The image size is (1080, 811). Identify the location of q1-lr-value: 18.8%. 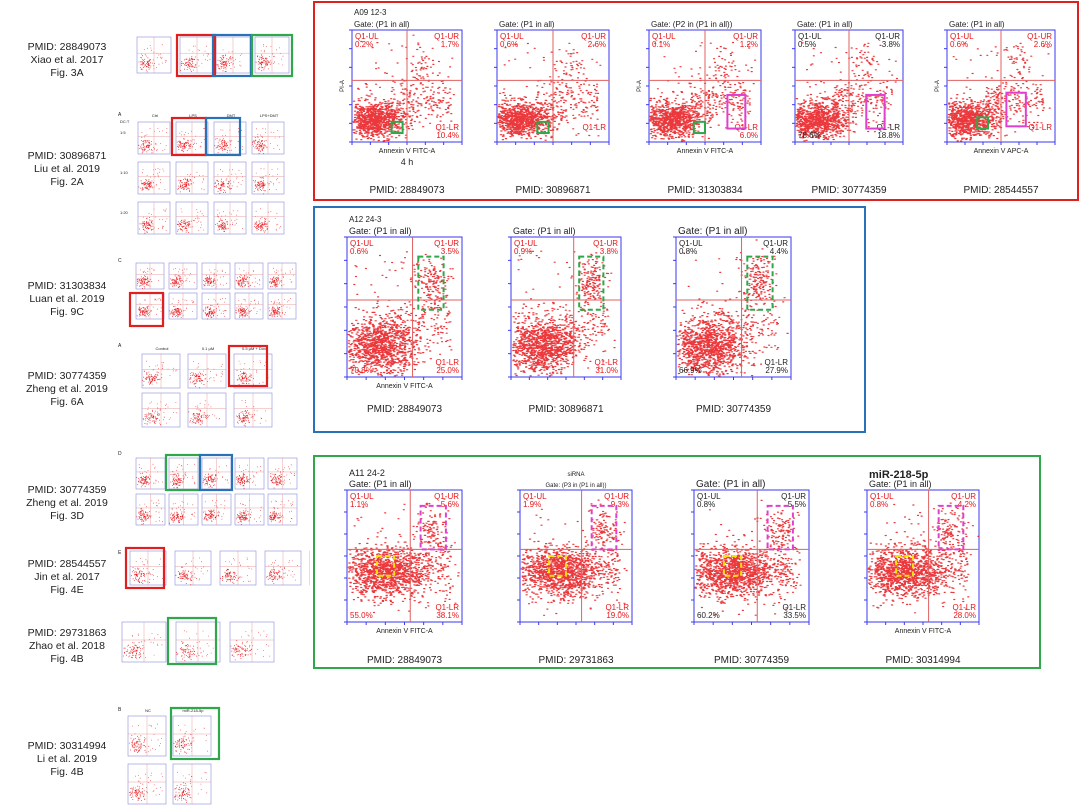
(888, 135).